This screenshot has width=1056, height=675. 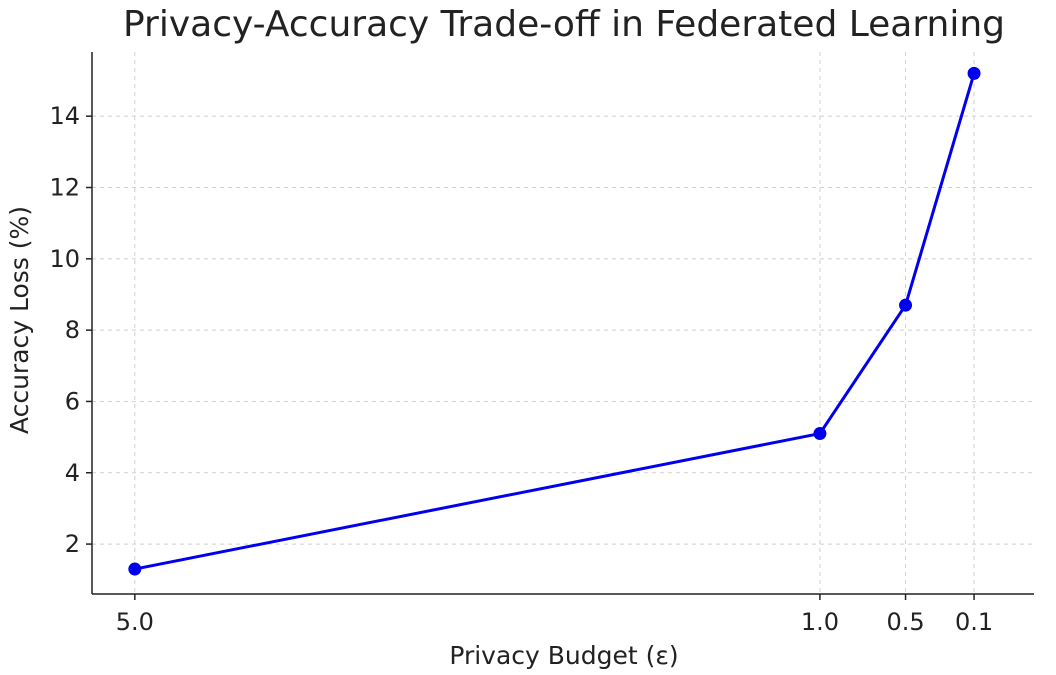 I want to click on x-tick-label: 0.5, so click(x=905, y=622).